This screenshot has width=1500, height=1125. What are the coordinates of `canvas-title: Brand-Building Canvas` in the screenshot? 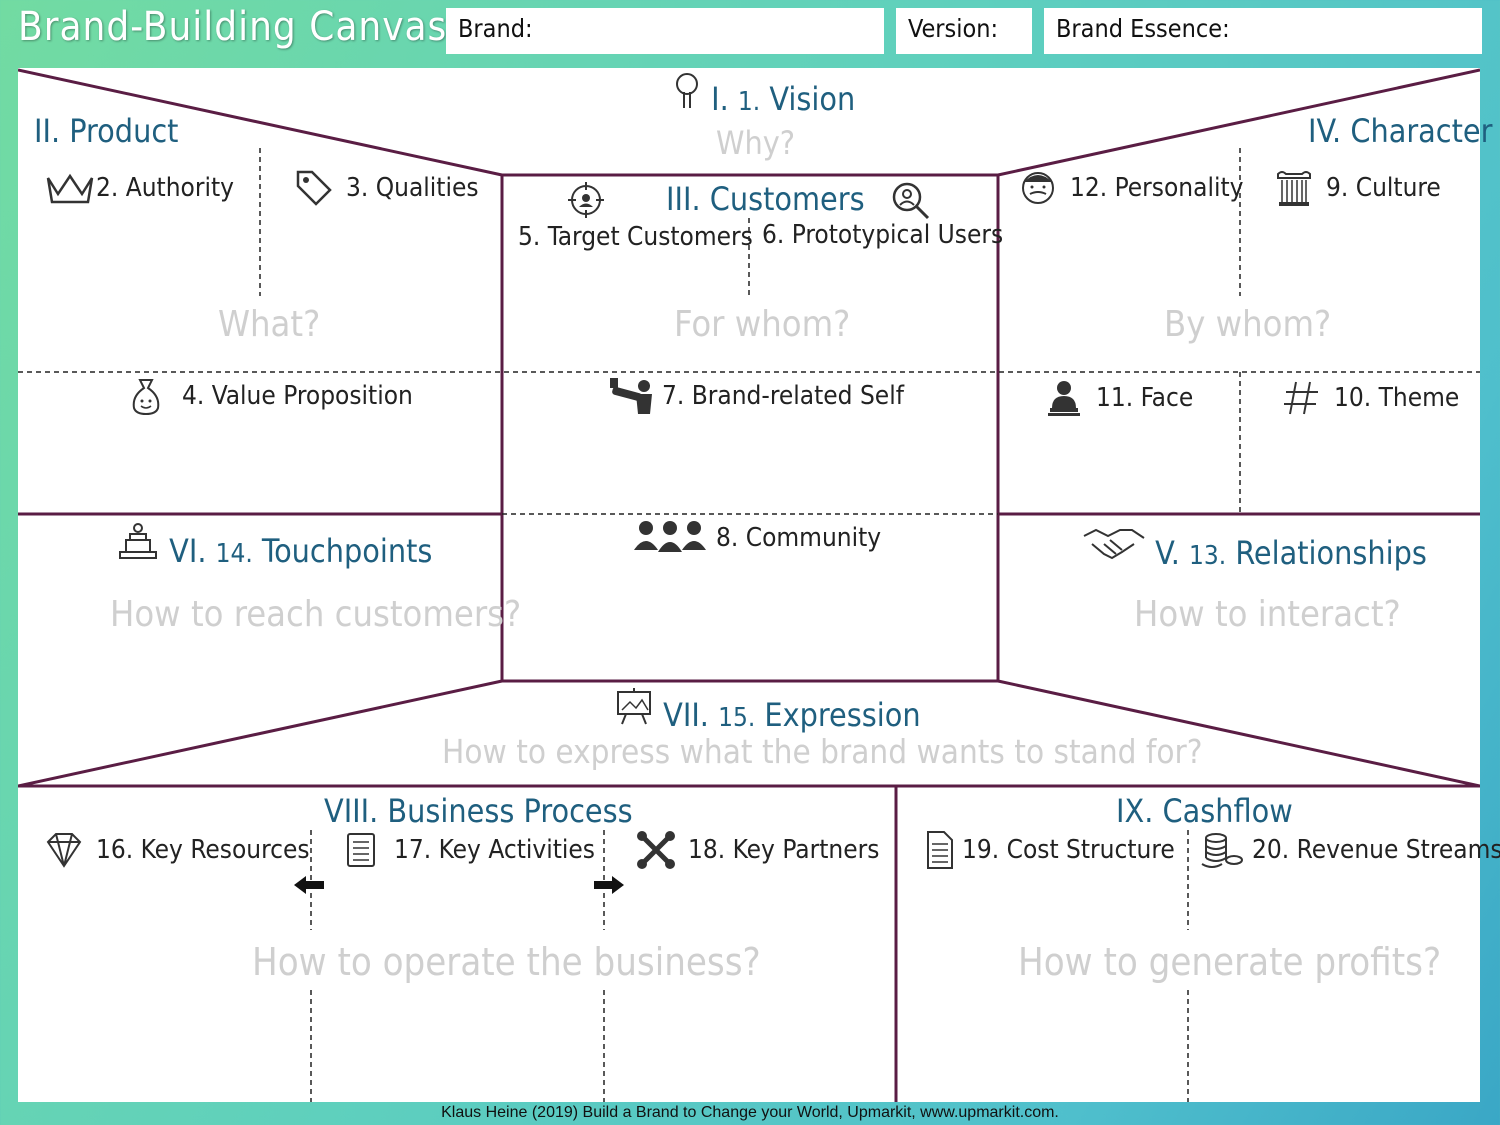 It's located at (233, 27).